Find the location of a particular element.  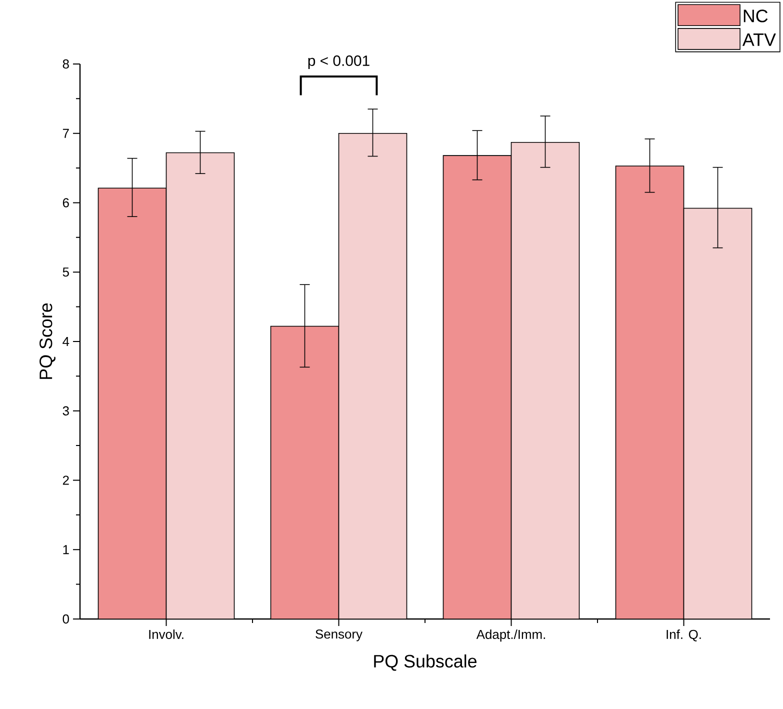

x-axis-title: PQ Subscale is located at coordinates (425, 662).